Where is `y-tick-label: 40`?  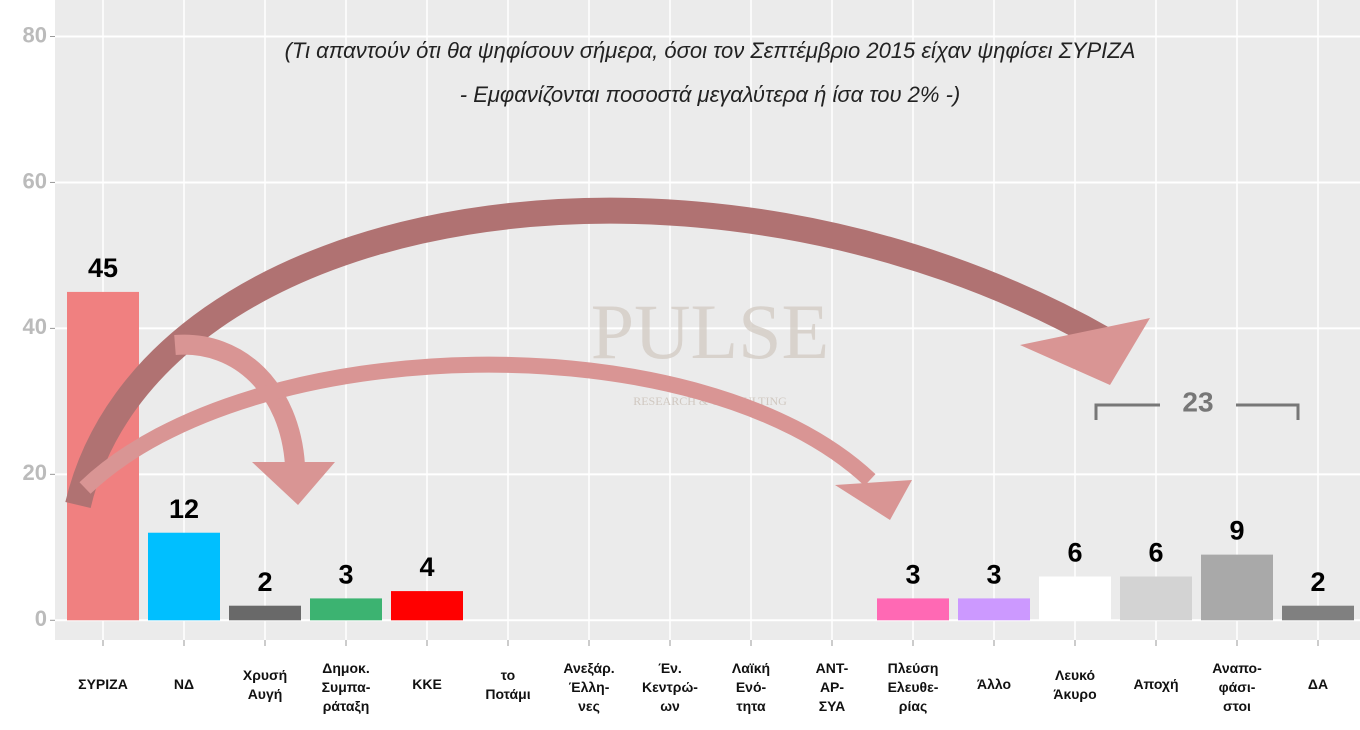 y-tick-label: 40 is located at coordinates (35, 326).